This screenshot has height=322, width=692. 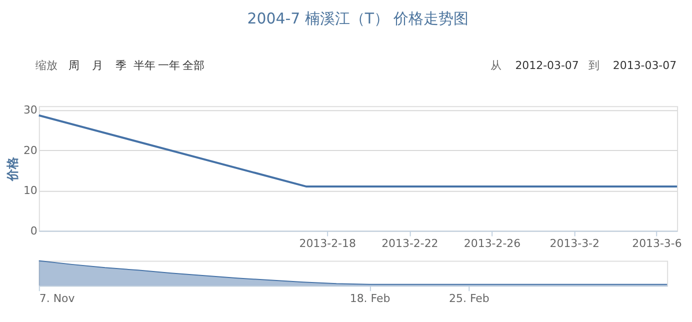 What do you see at coordinates (98, 65) in the screenshot?
I see `text: 月` at bounding box center [98, 65].